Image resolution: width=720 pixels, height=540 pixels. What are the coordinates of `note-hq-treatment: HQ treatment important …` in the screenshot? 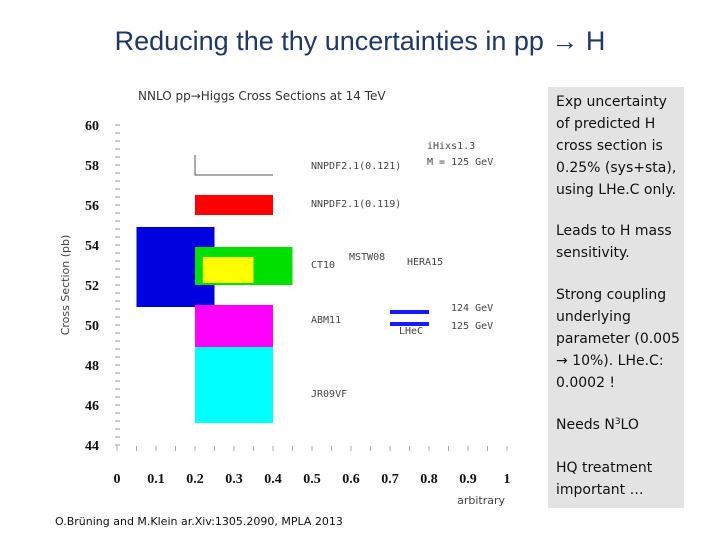 It's located at (604, 479).